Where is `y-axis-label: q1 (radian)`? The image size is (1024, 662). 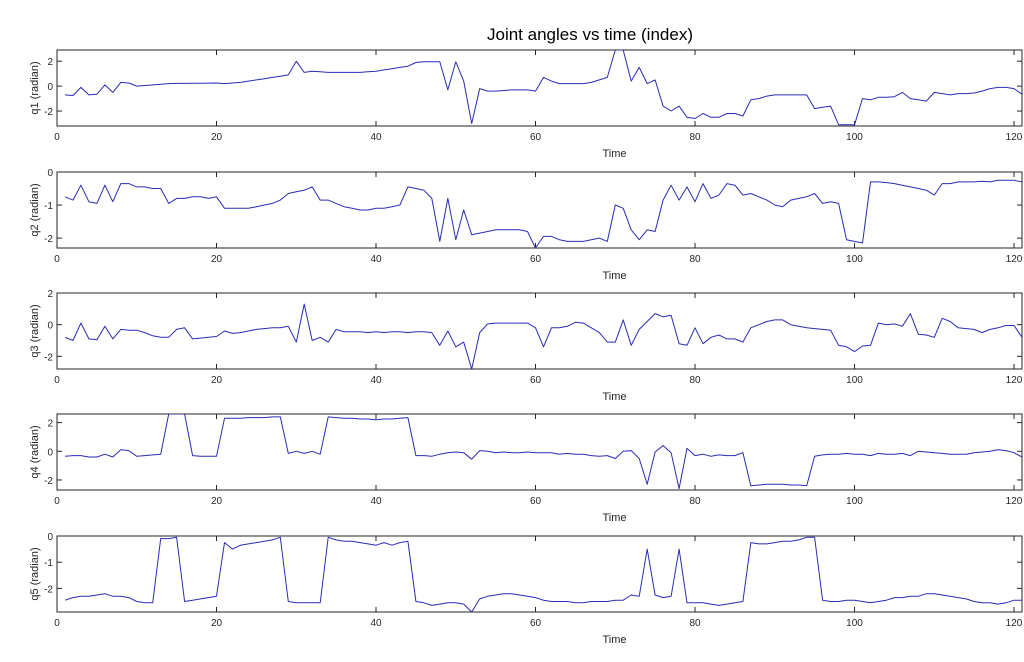
y-axis-label: q1 (radian) is located at coordinates (35, 87).